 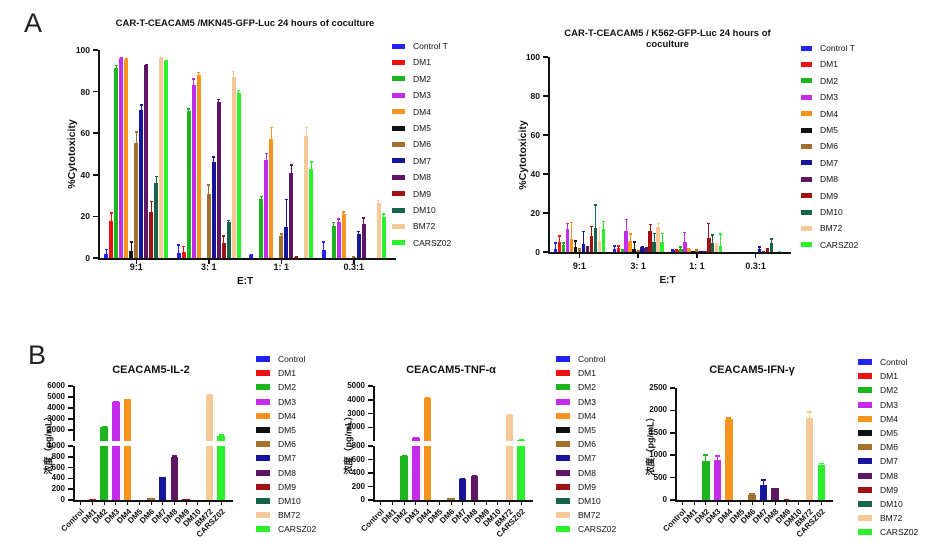 What do you see at coordinates (589, 501) in the screenshot?
I see `legend-label: DM10` at bounding box center [589, 501].